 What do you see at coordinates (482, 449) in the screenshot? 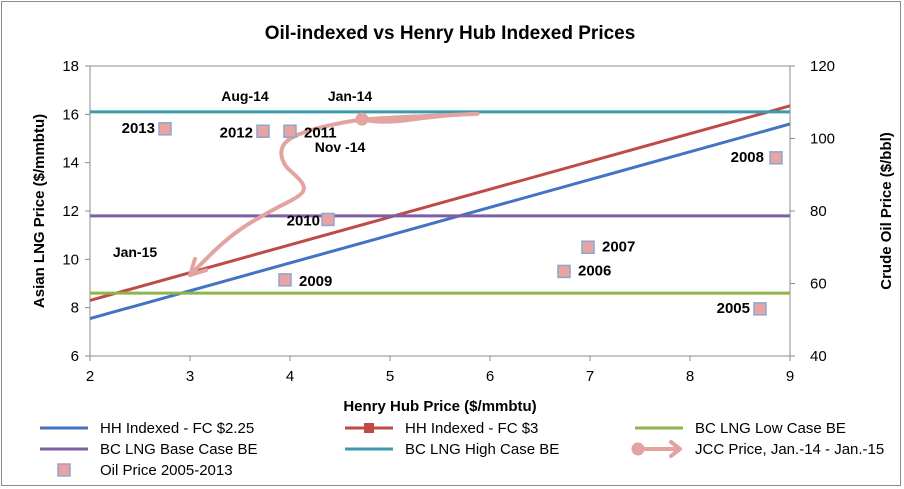
I see `legend-label: BC LNG High Case BE` at bounding box center [482, 449].